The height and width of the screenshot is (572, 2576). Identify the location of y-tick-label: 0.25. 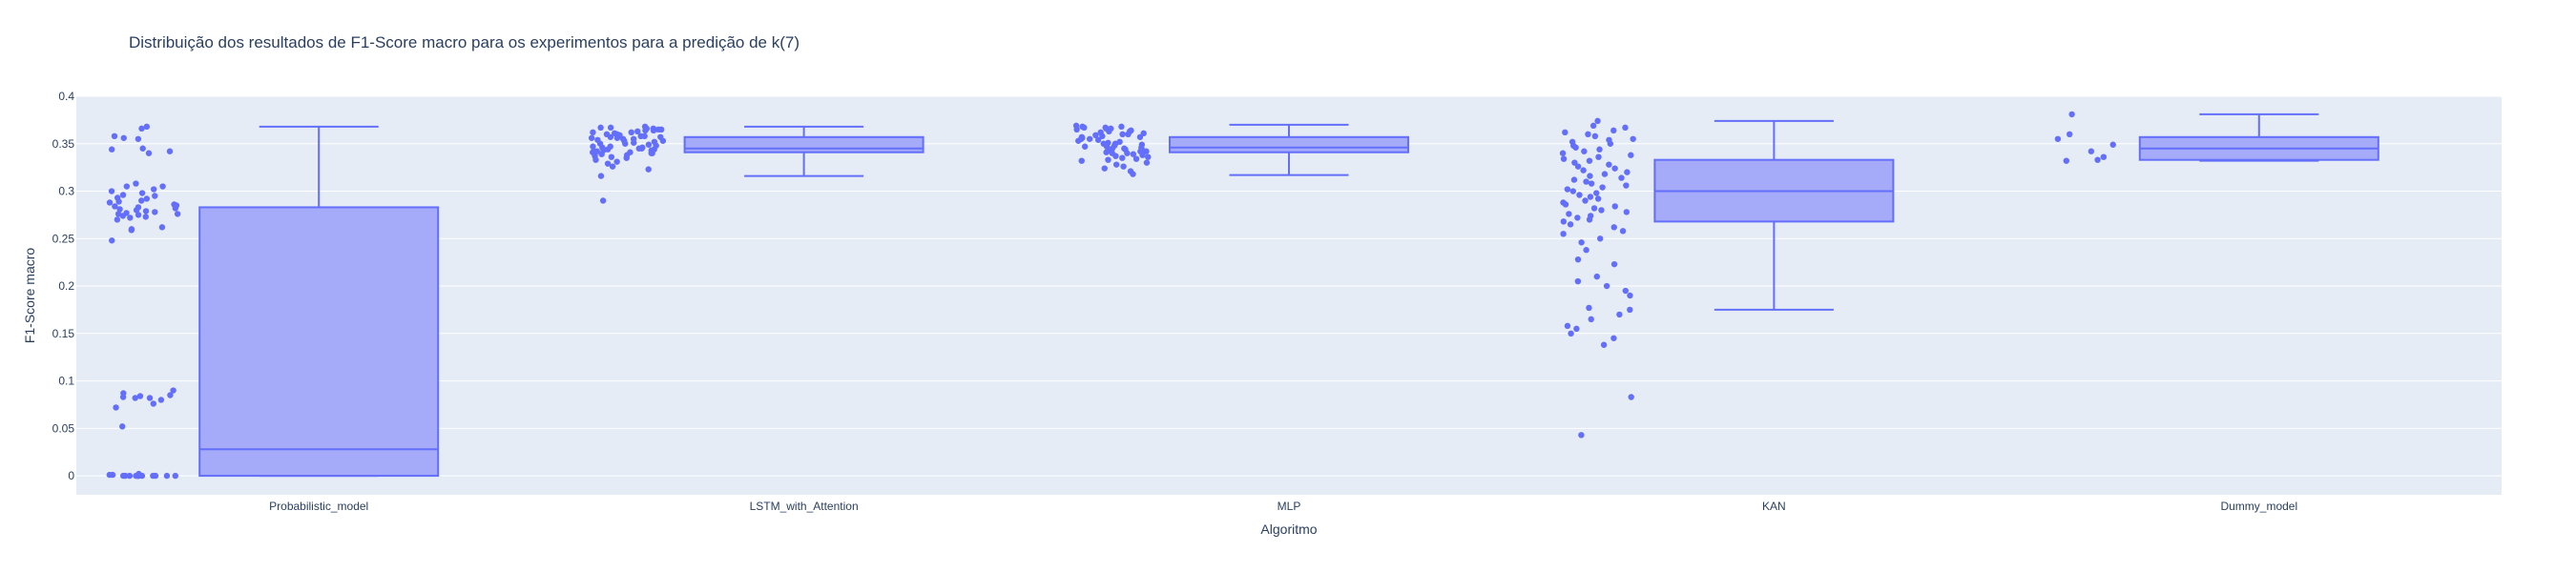
(63, 238).